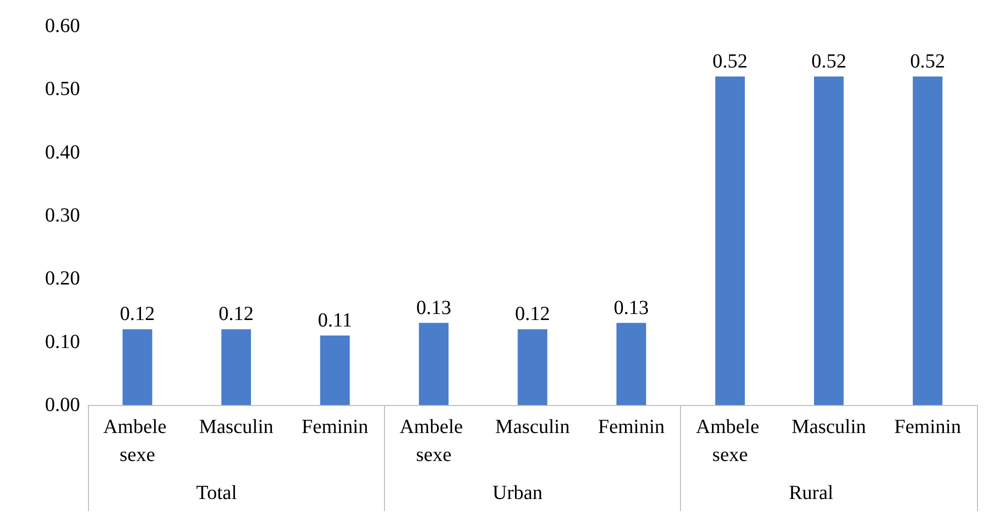 This screenshot has width=995, height=523. I want to click on text: Total, so click(217, 493).